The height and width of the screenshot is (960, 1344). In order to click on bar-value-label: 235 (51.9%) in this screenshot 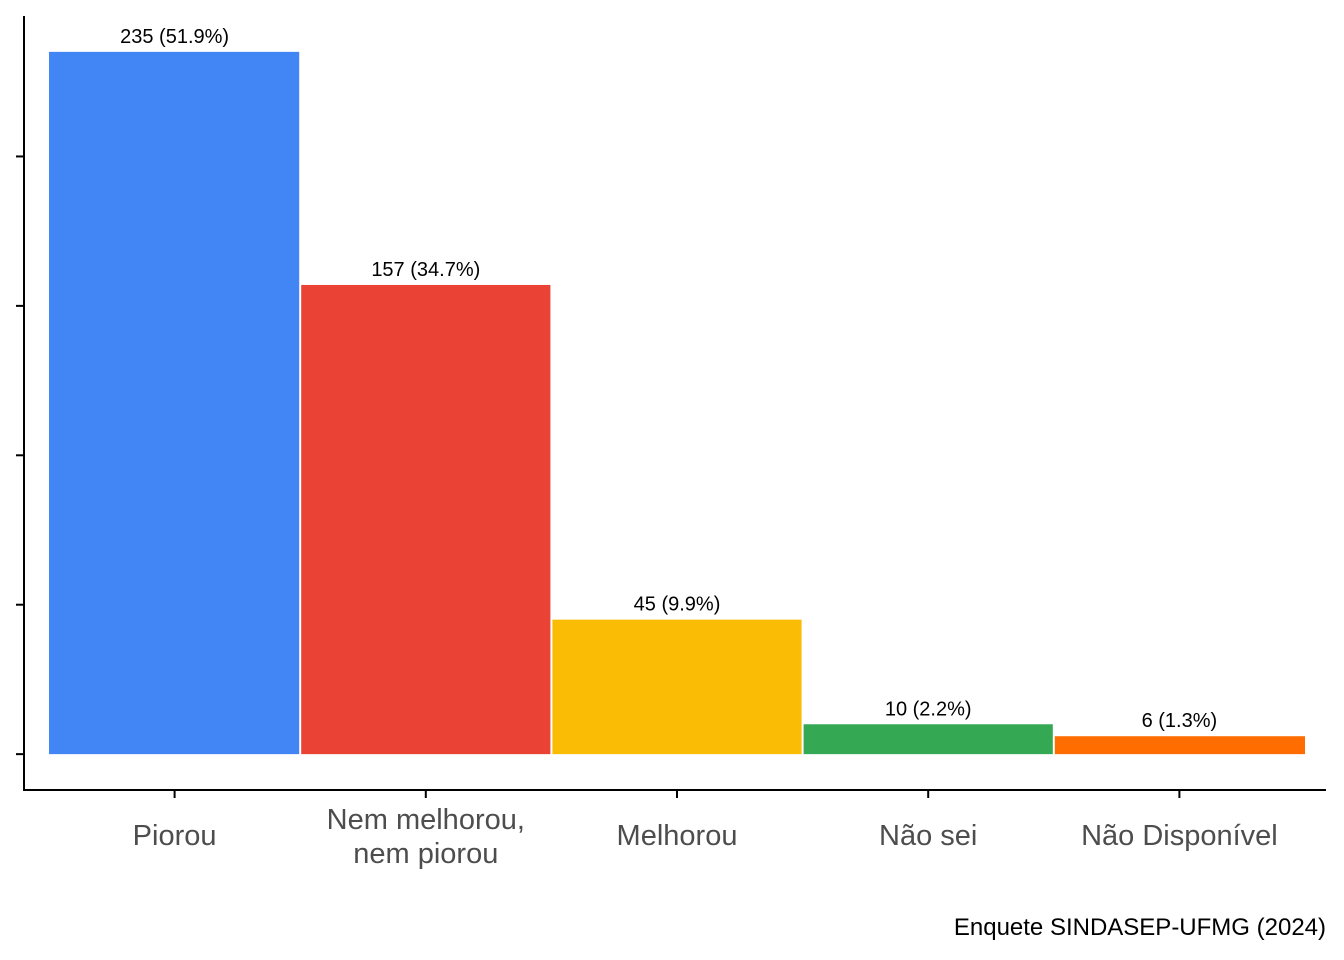, I will do `click(174, 37)`.